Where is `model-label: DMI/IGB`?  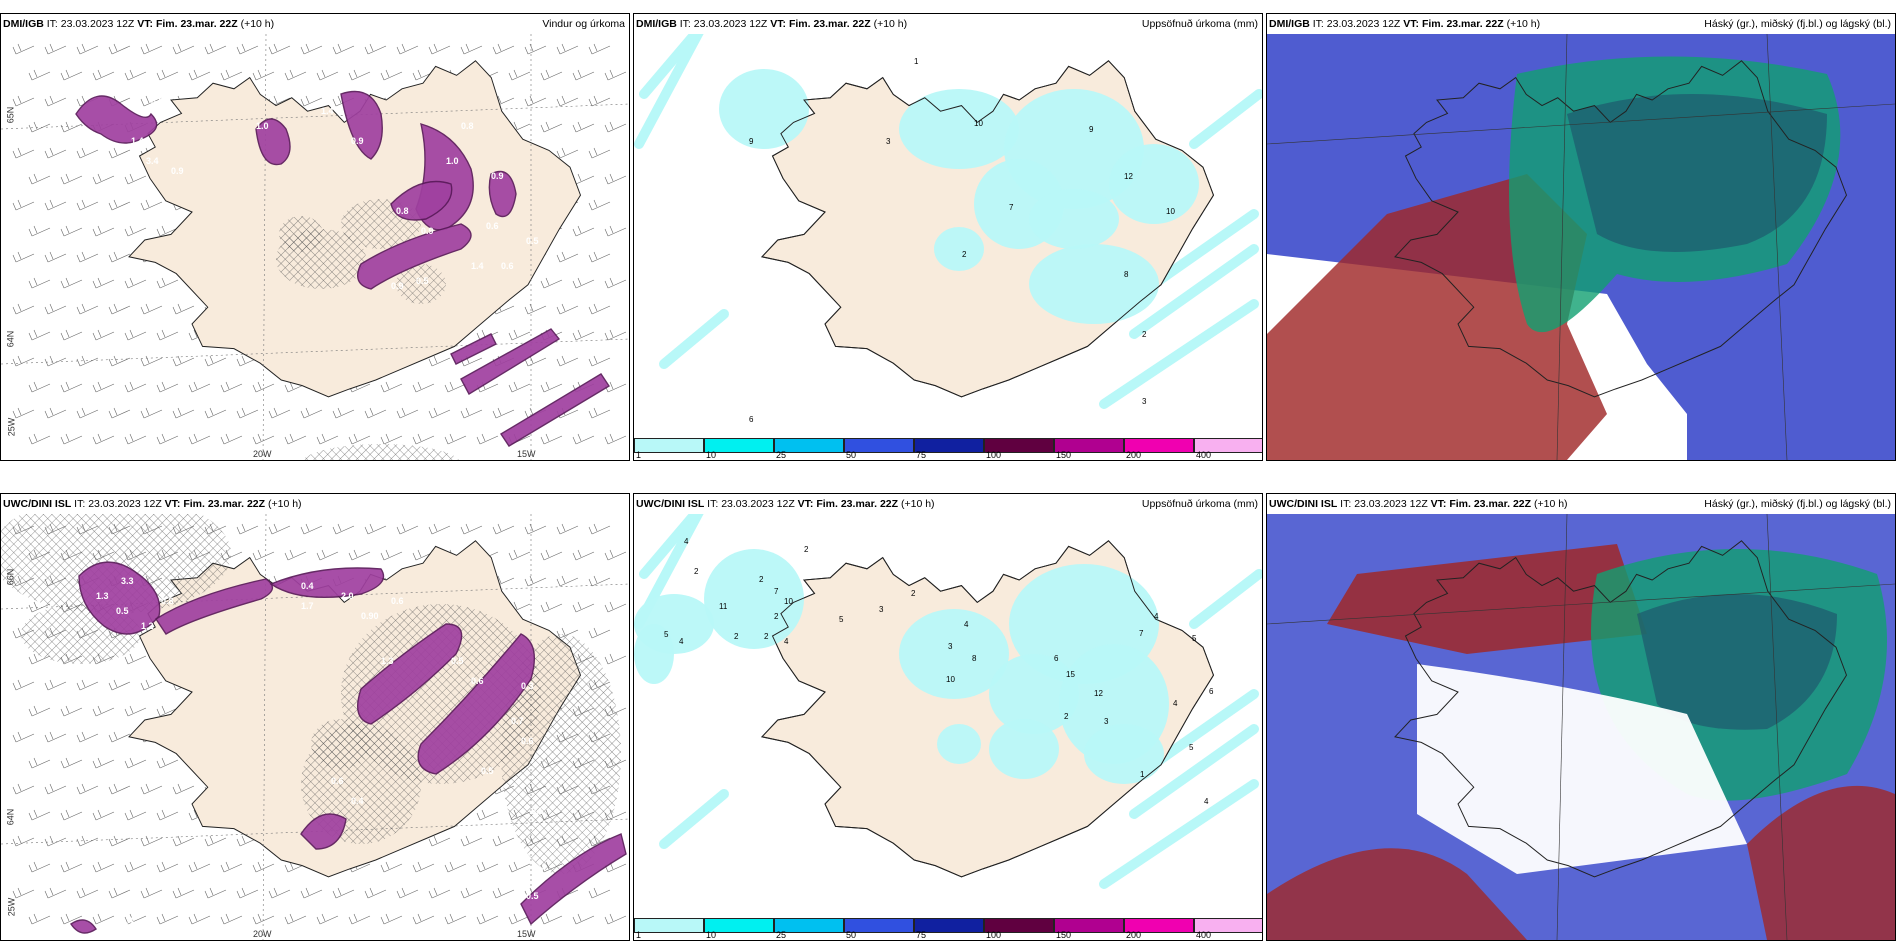
model-label: DMI/IGB is located at coordinates (656, 24).